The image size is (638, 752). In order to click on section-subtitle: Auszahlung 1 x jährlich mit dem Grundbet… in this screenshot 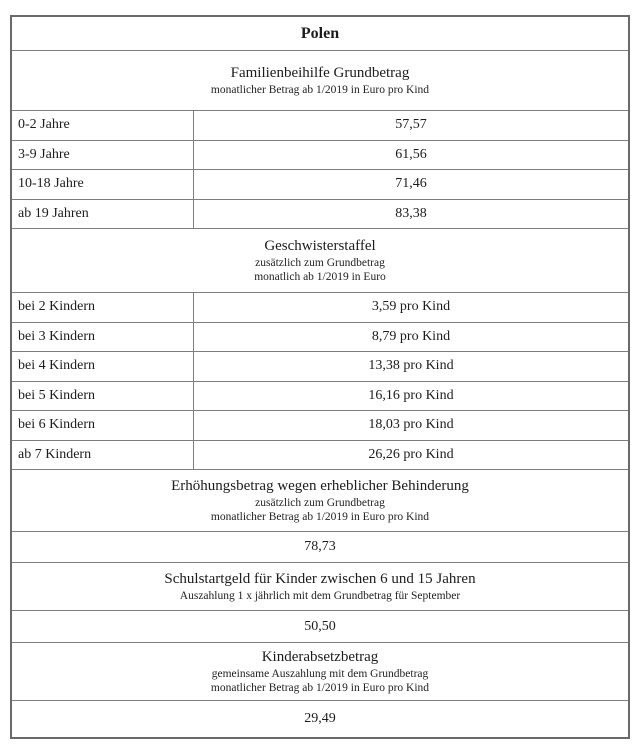, I will do `click(320, 596)`.